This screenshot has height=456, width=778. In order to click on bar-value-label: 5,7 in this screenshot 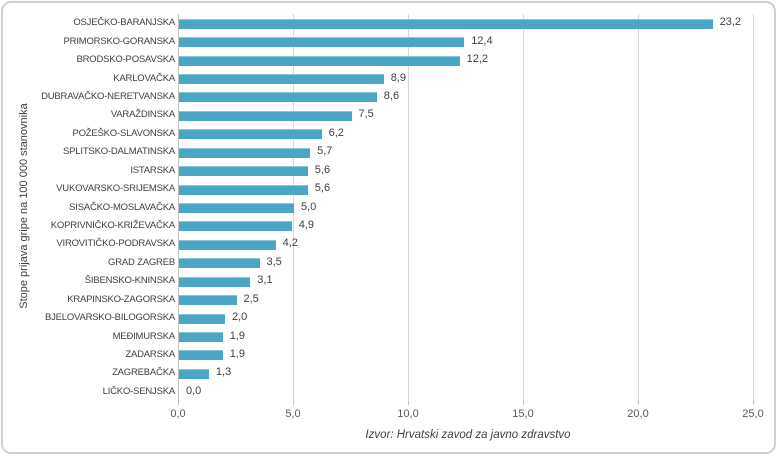, I will do `click(325, 151)`.